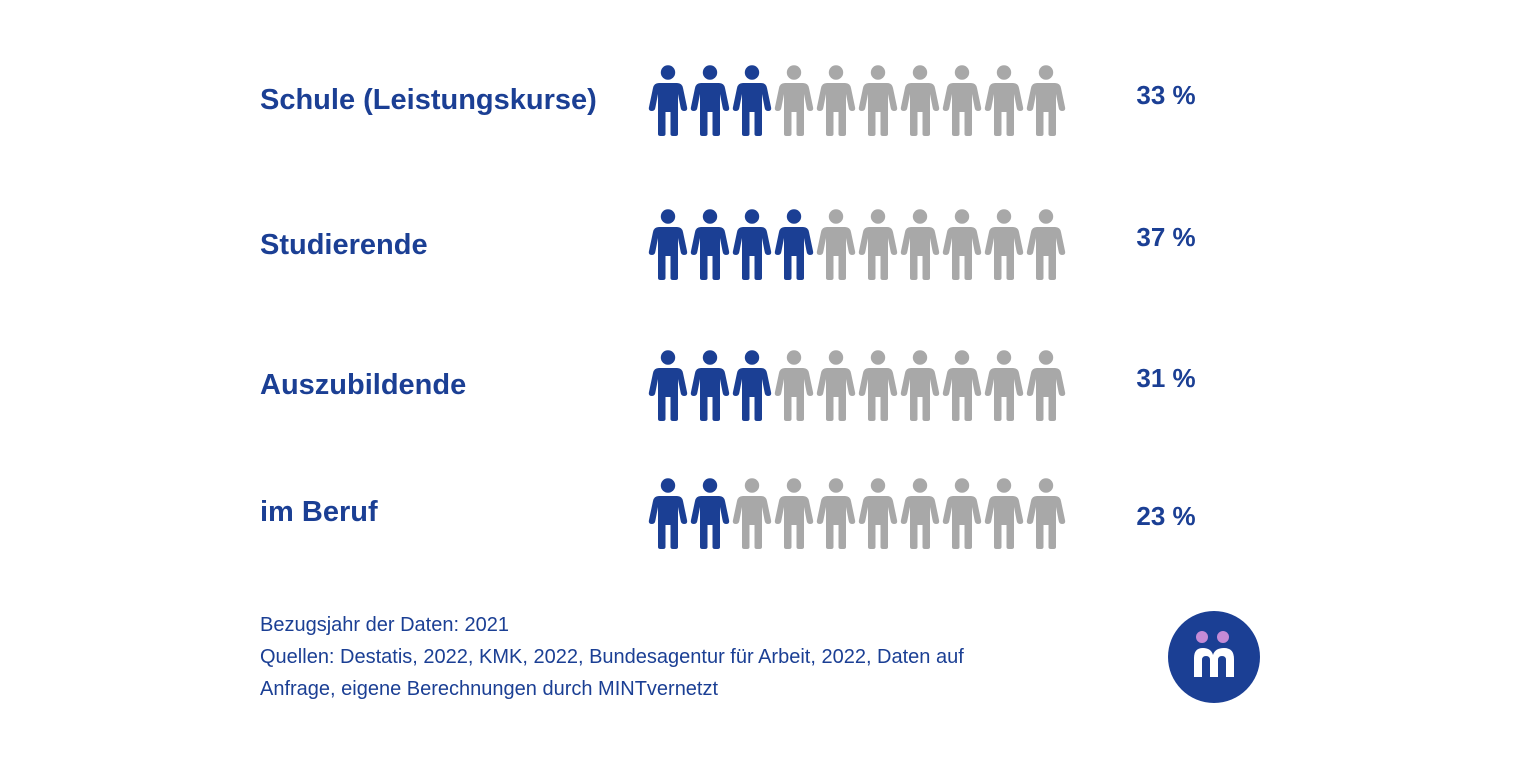 This screenshot has width=1536, height=768. I want to click on figure-row-im-beruf, so click(858, 513).